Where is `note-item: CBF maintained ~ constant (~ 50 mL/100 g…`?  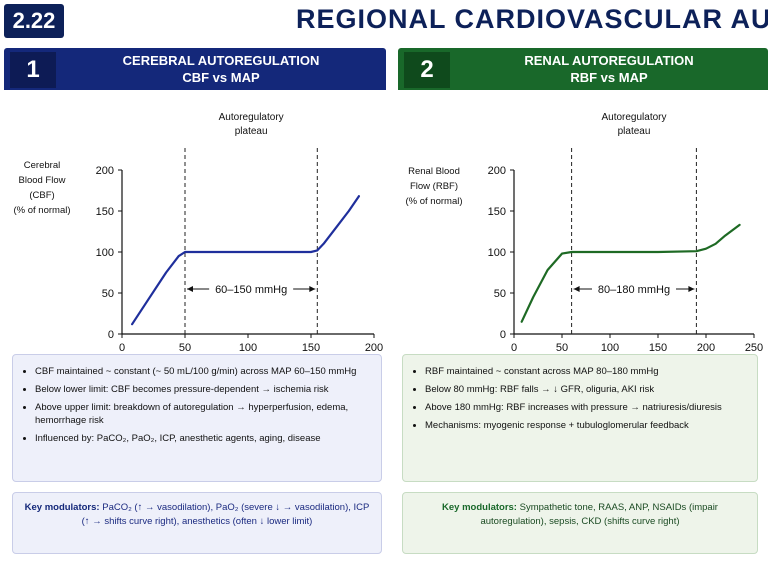 note-item: CBF maintained ~ constant (~ 50 mL/100 g… is located at coordinates (203, 371).